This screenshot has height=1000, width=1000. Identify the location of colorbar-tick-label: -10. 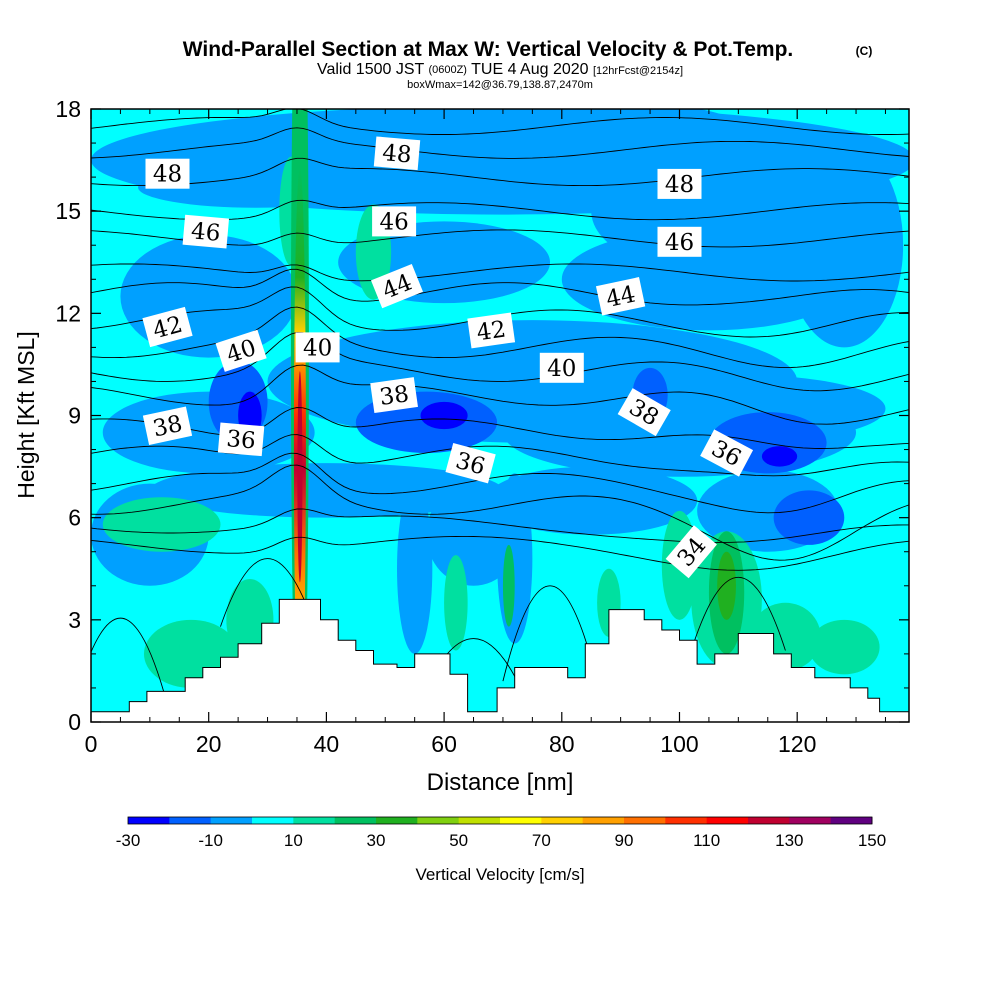
(210, 840).